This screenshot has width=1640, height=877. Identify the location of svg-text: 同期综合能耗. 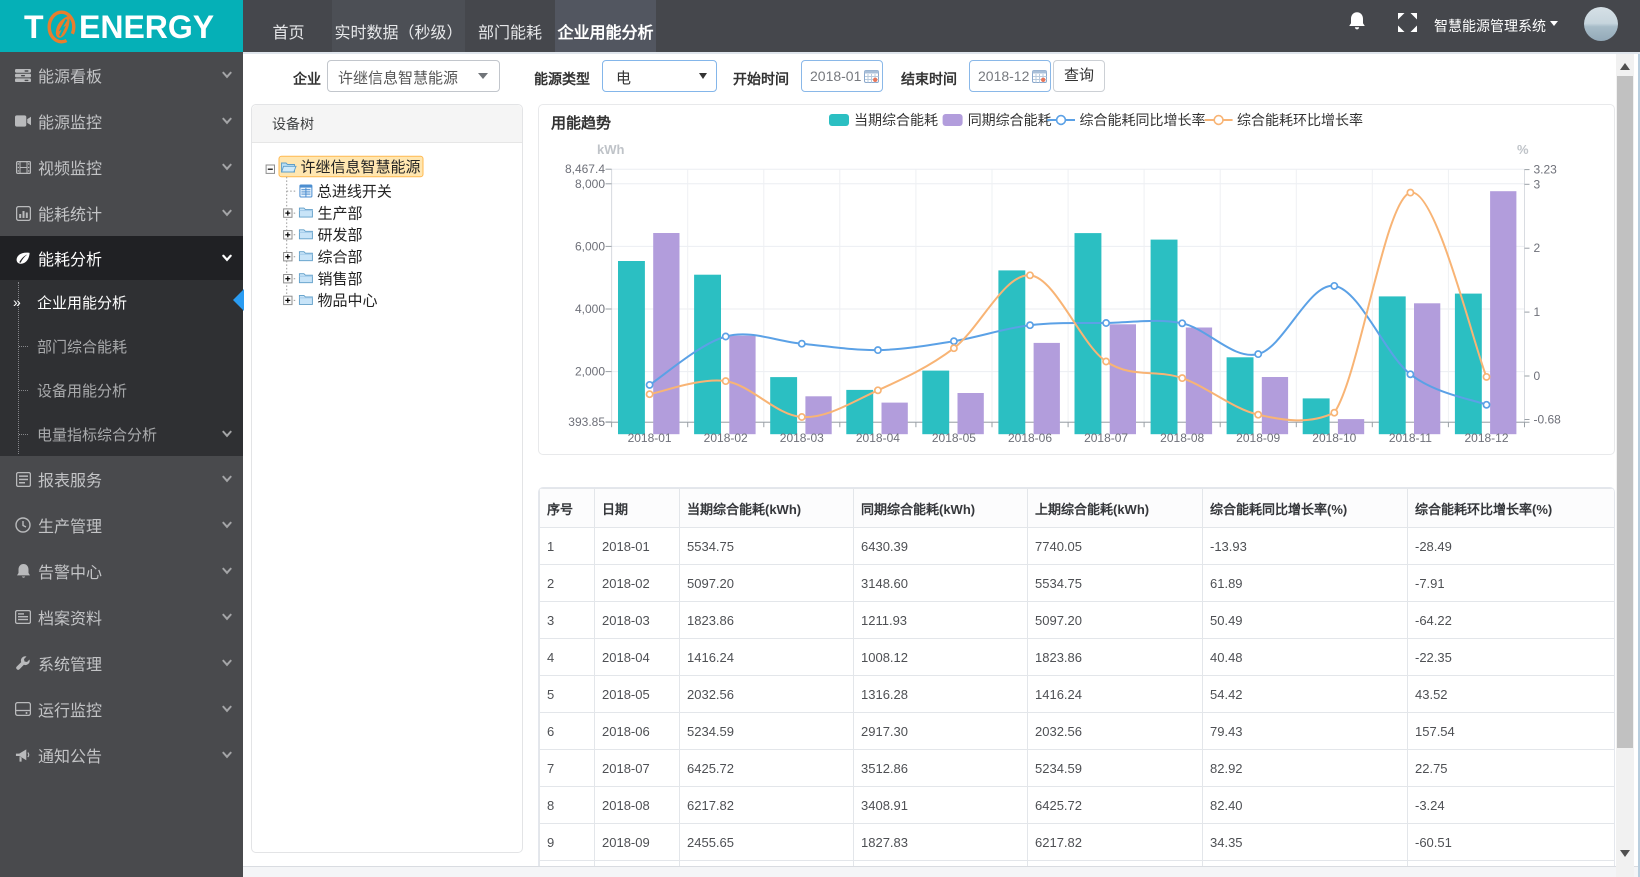
(1010, 120).